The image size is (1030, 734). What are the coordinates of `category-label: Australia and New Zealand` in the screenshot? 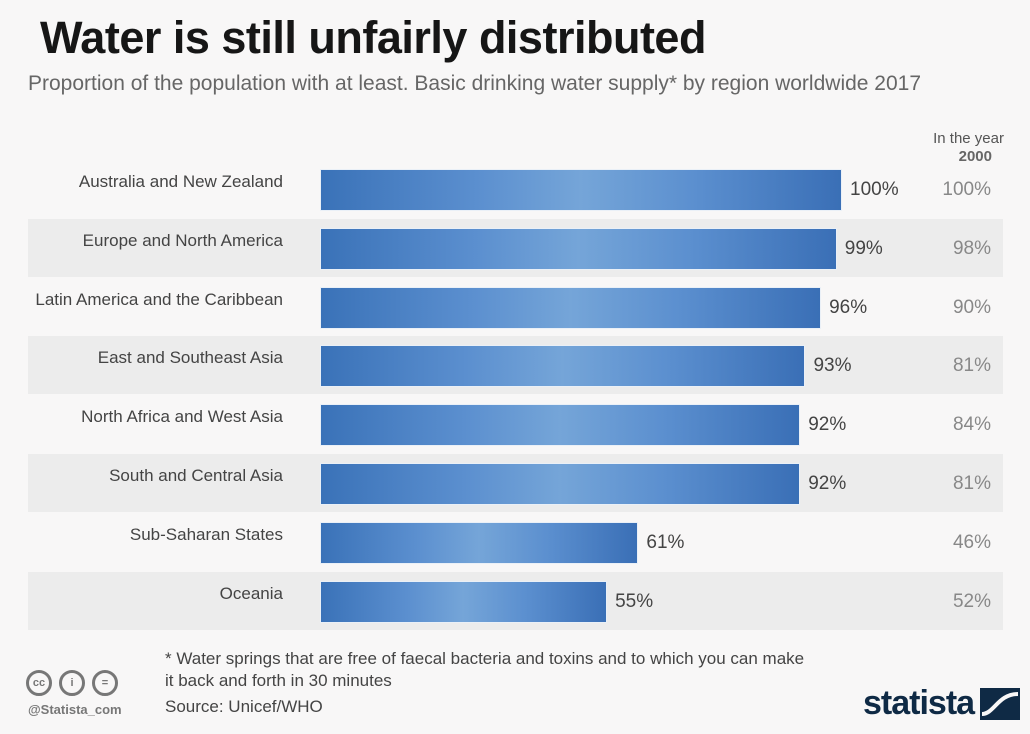 It's located at (180, 181).